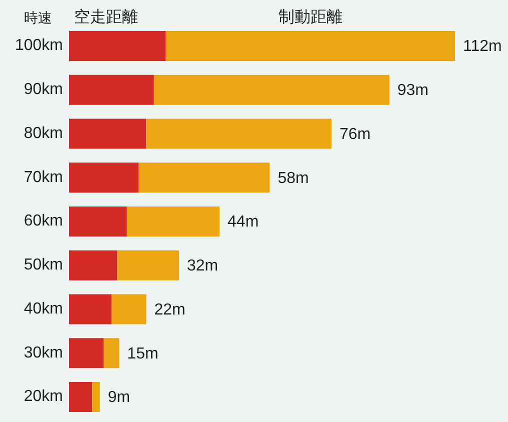  I want to click on y-tick-label: 50km, so click(43, 265).